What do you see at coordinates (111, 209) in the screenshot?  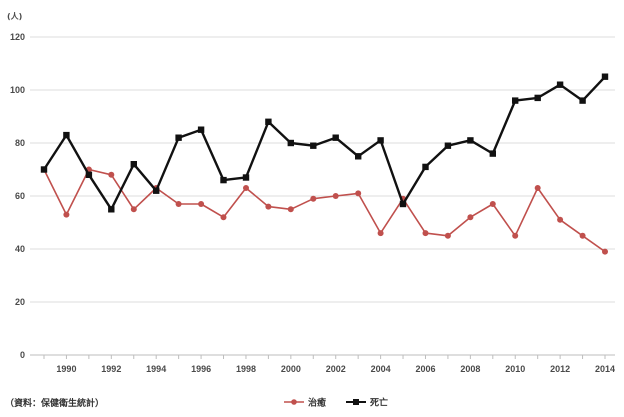 I see `series-2-point-1992` at bounding box center [111, 209].